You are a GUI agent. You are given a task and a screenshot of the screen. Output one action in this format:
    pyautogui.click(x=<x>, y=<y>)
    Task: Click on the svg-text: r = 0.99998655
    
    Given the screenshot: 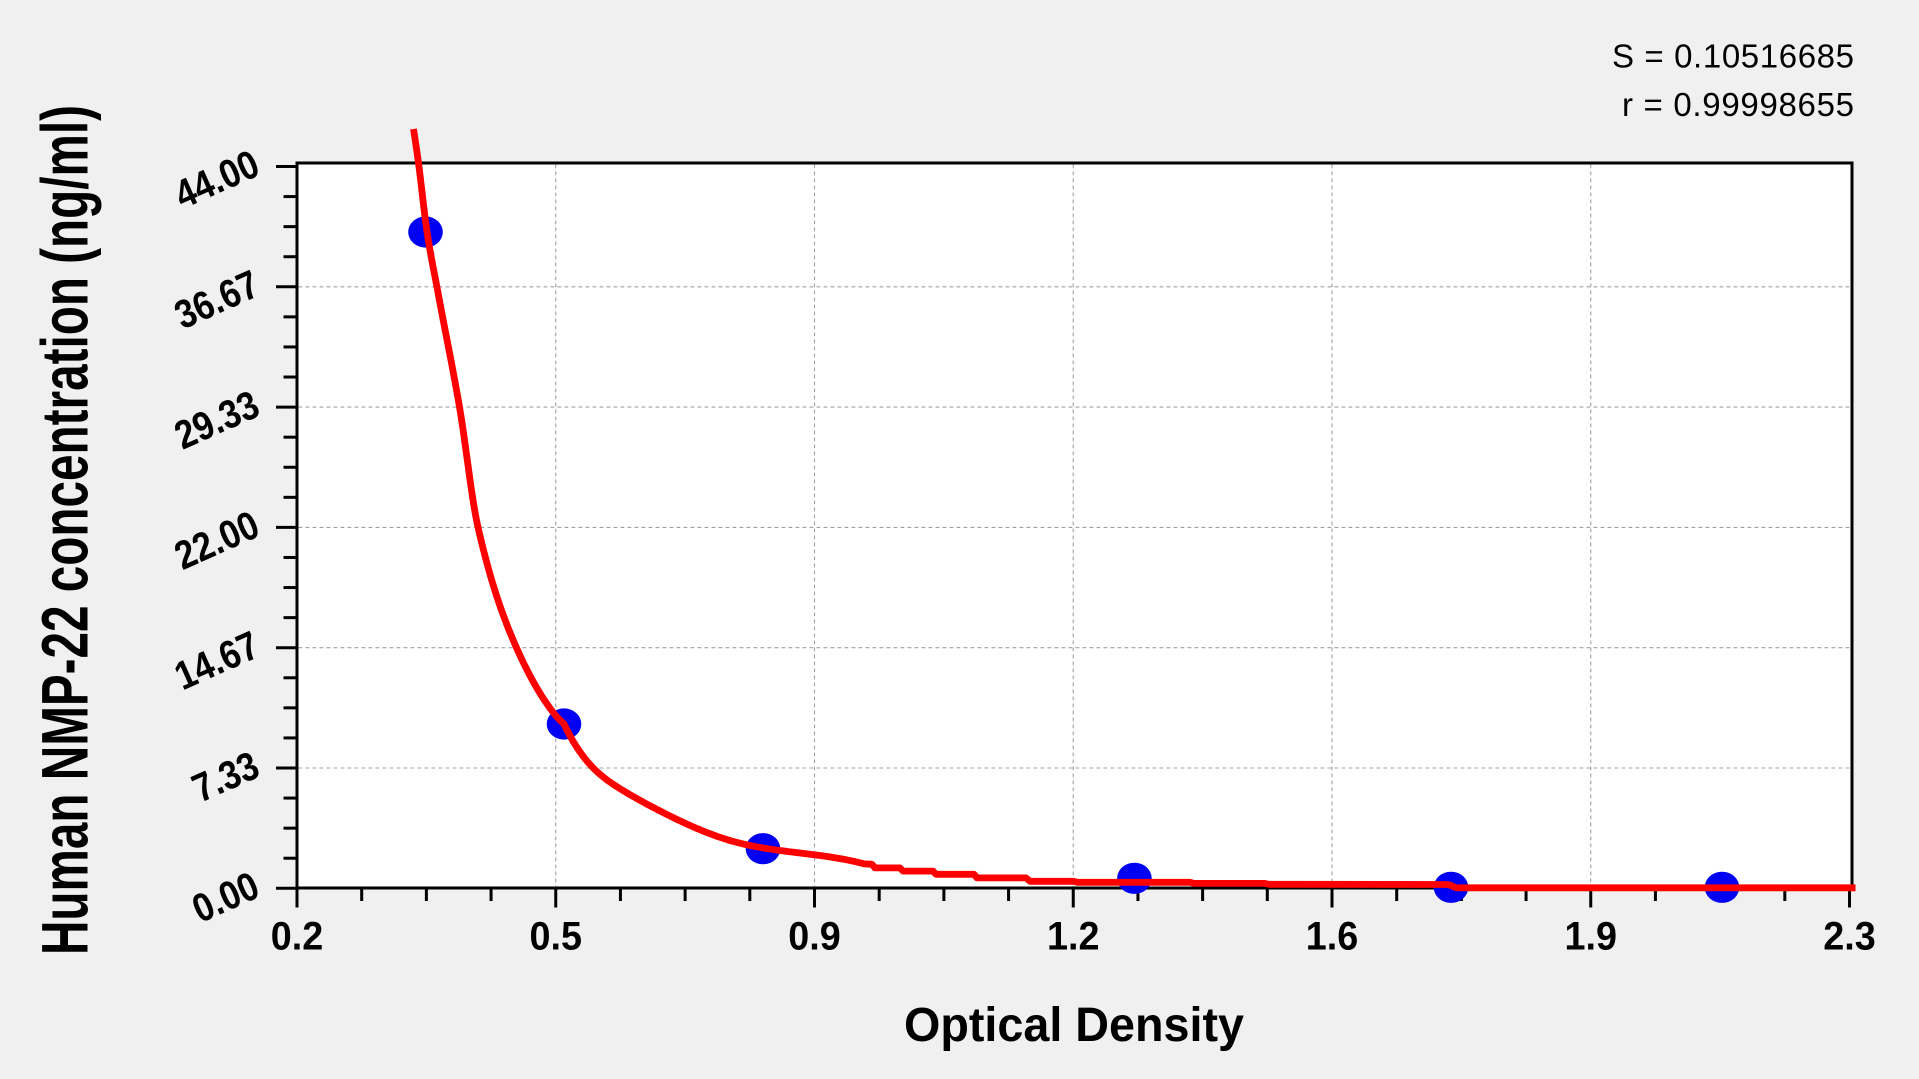 What is the action you would take?
    pyautogui.click(x=1738, y=104)
    